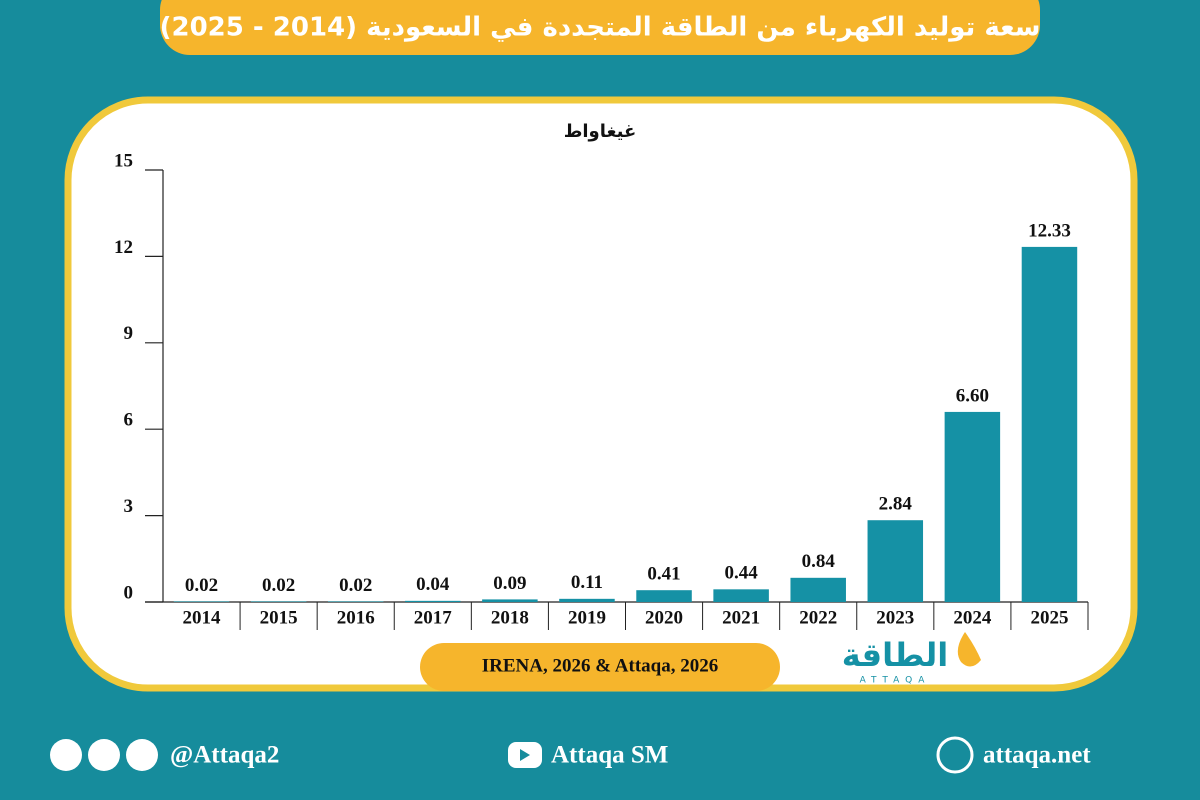 Image resolution: width=1200 pixels, height=800 pixels. Describe the element at coordinates (512, 755) in the screenshot. I see `footer-icons` at that location.